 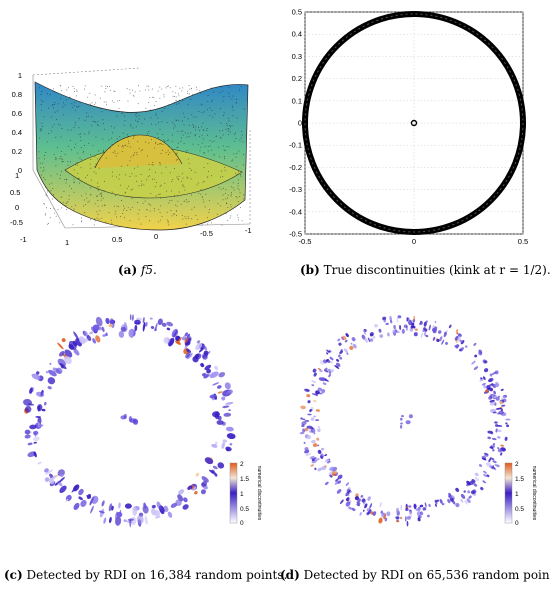 I want to click on y-tick-label: 0, so click(x=300, y=123).